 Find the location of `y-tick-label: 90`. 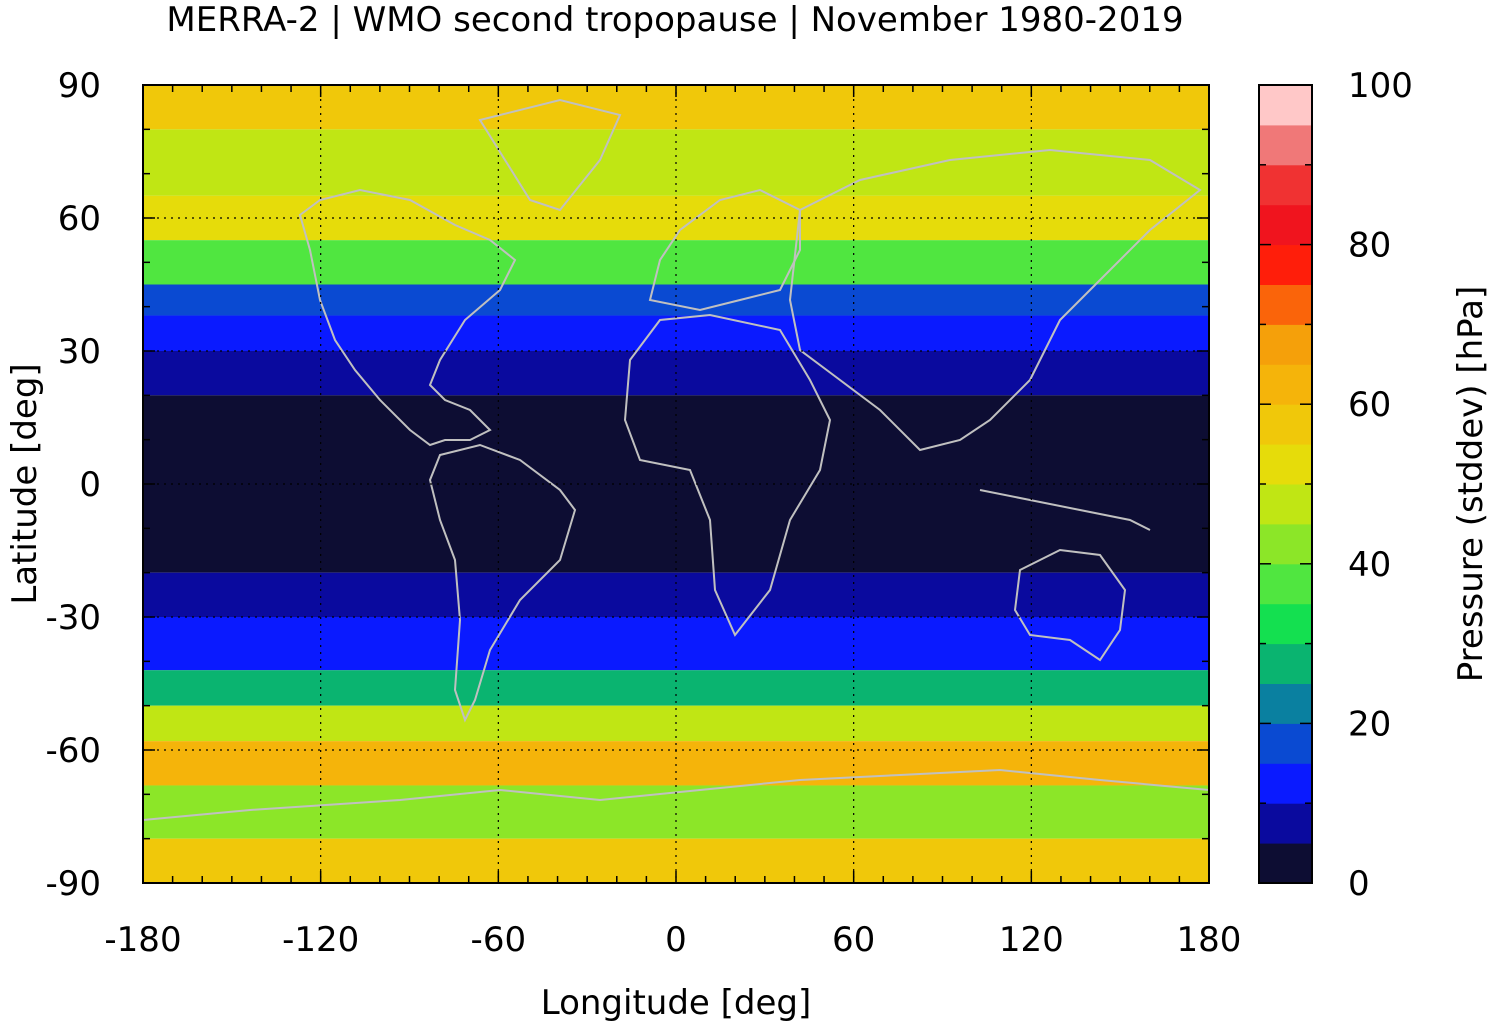

y-tick-label: 90 is located at coordinates (79, 86).